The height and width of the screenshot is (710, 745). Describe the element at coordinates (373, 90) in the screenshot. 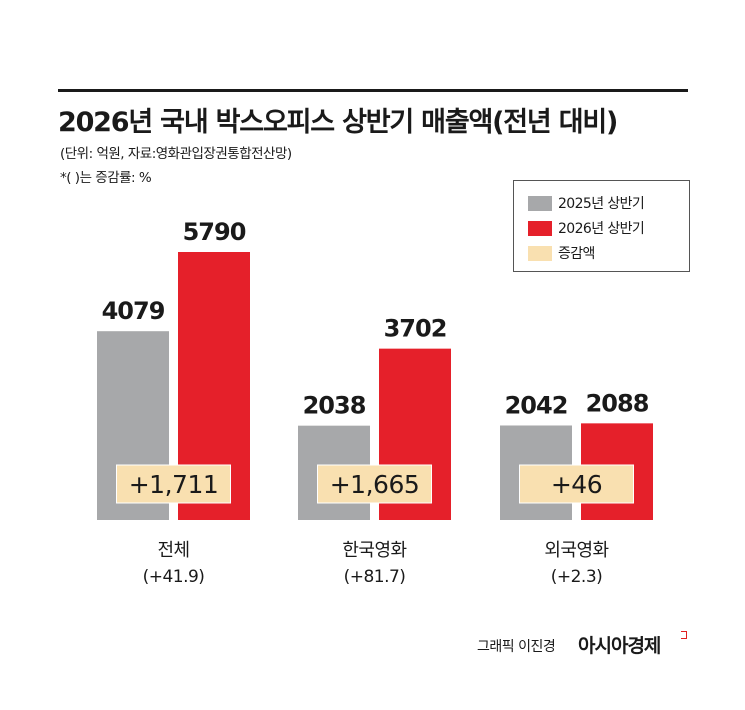

I see `title-rule` at that location.